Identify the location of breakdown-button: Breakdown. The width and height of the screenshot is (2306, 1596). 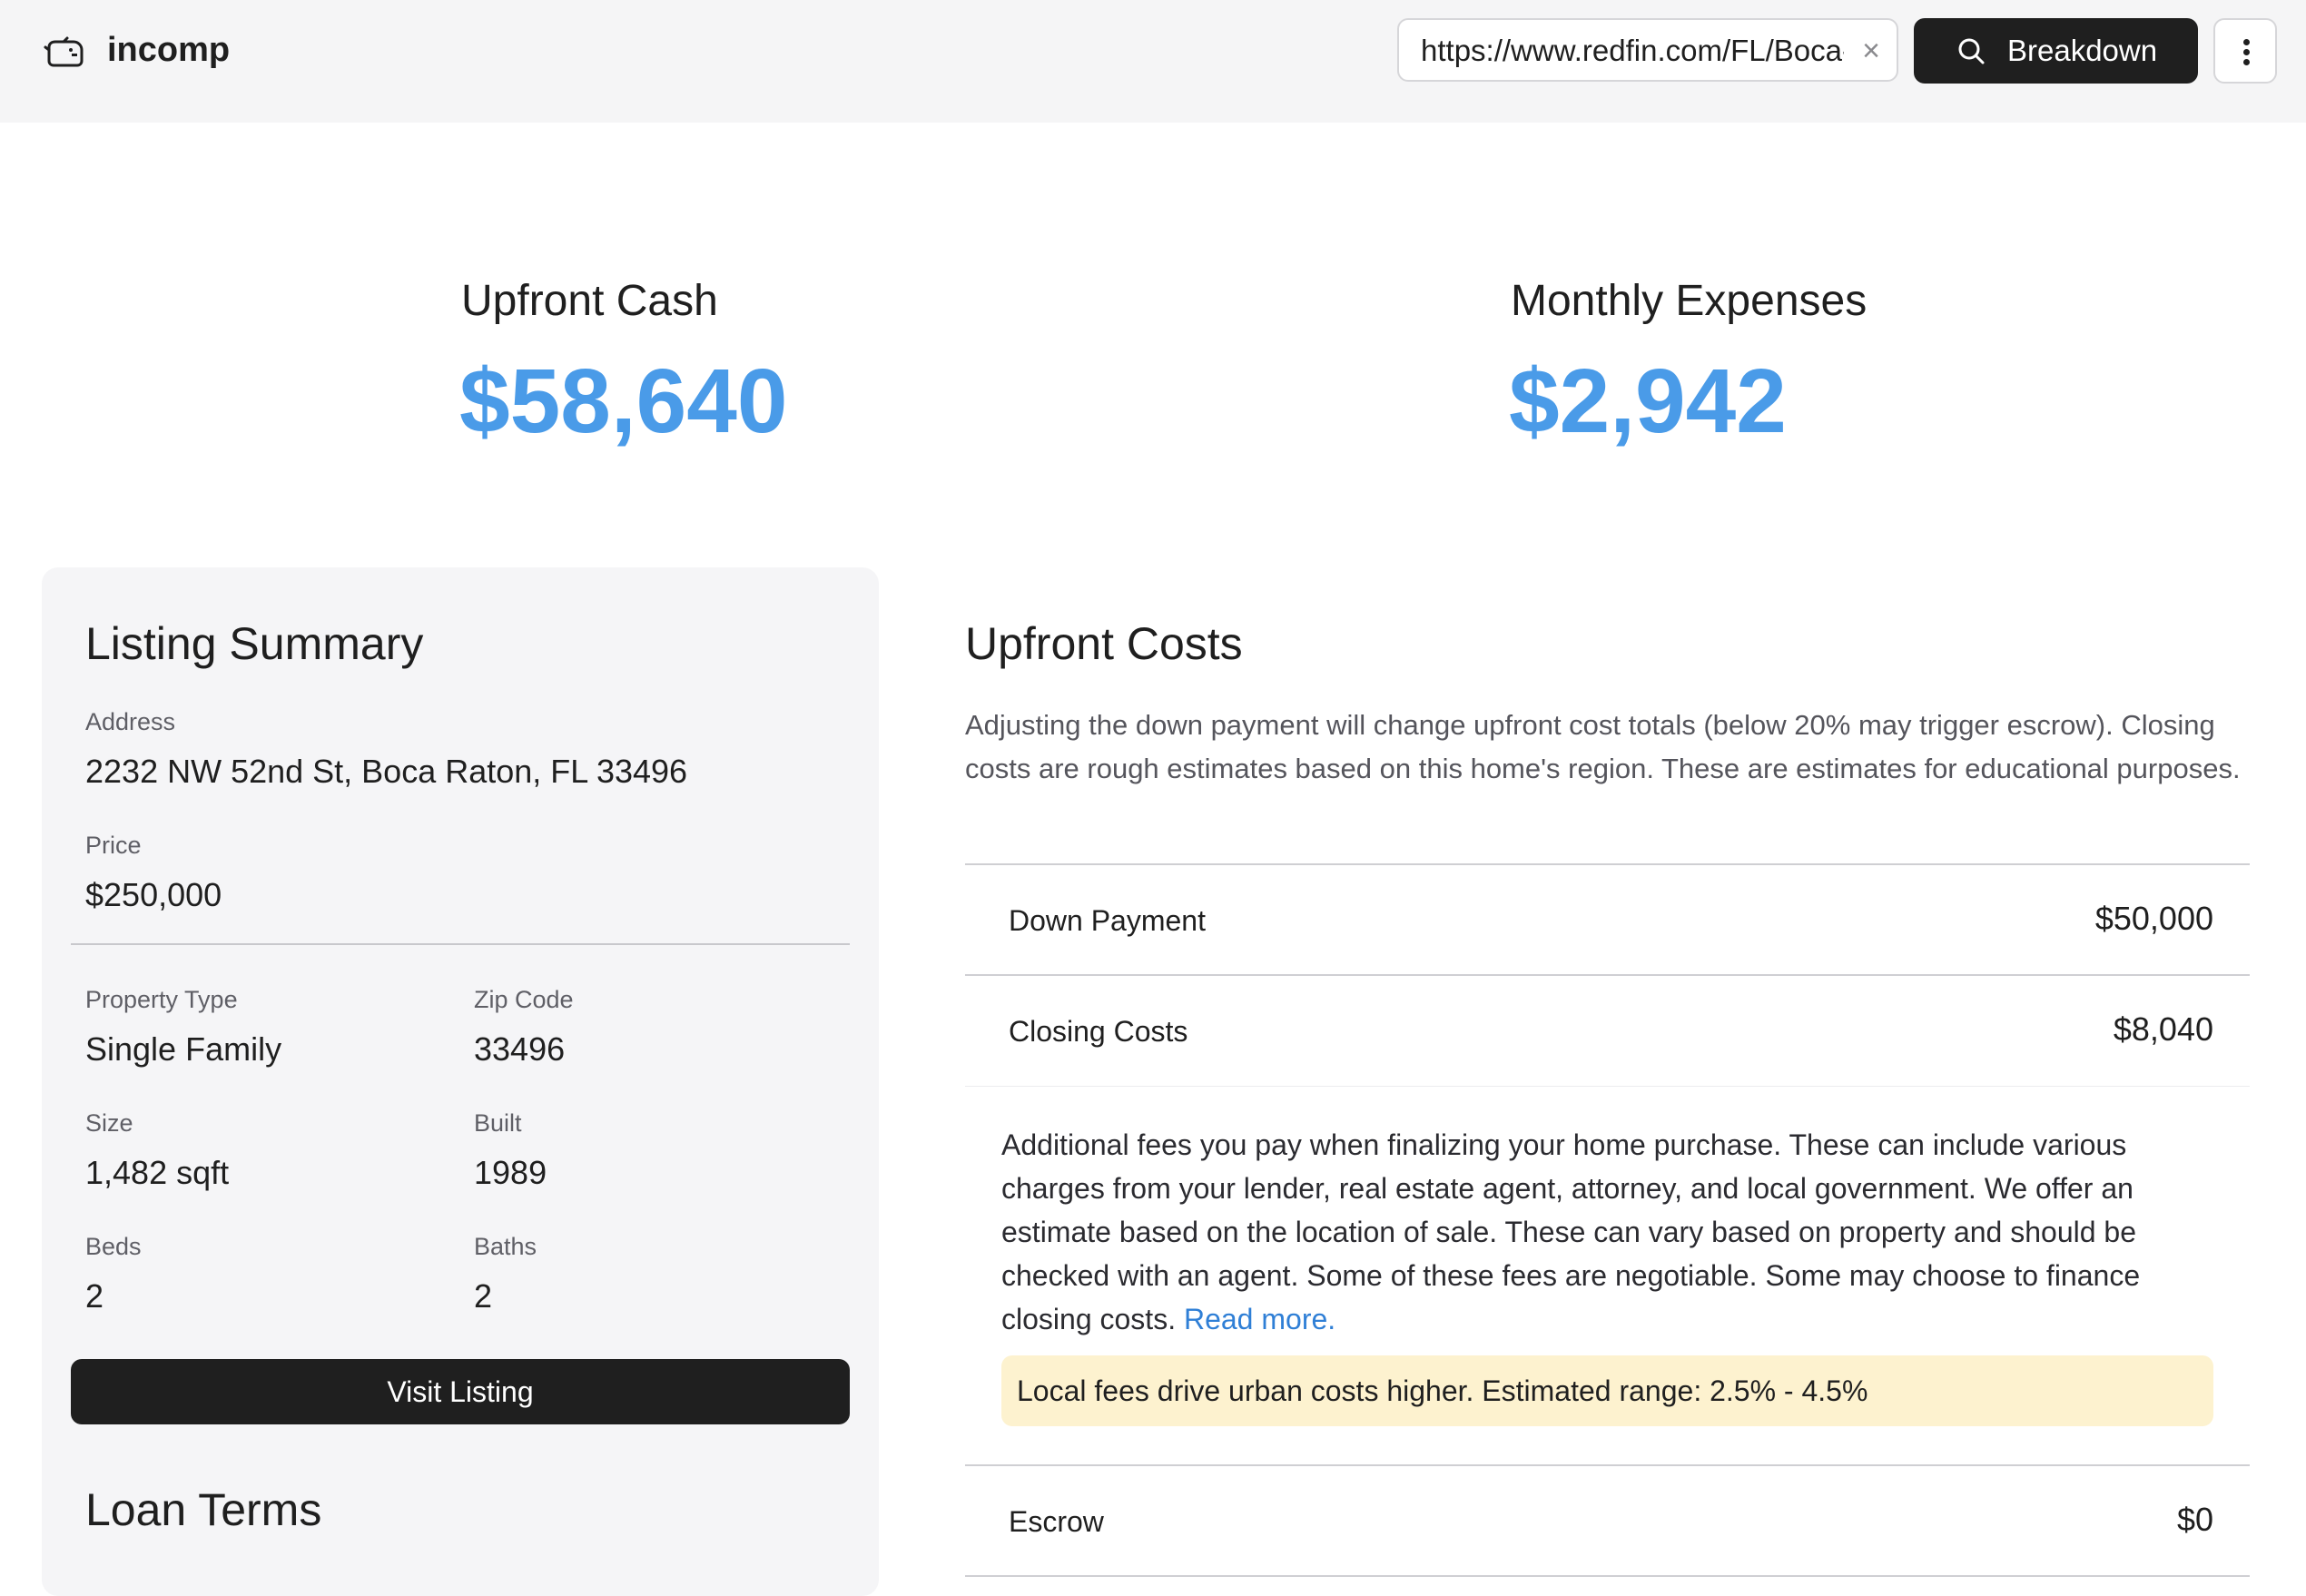
(2056, 51).